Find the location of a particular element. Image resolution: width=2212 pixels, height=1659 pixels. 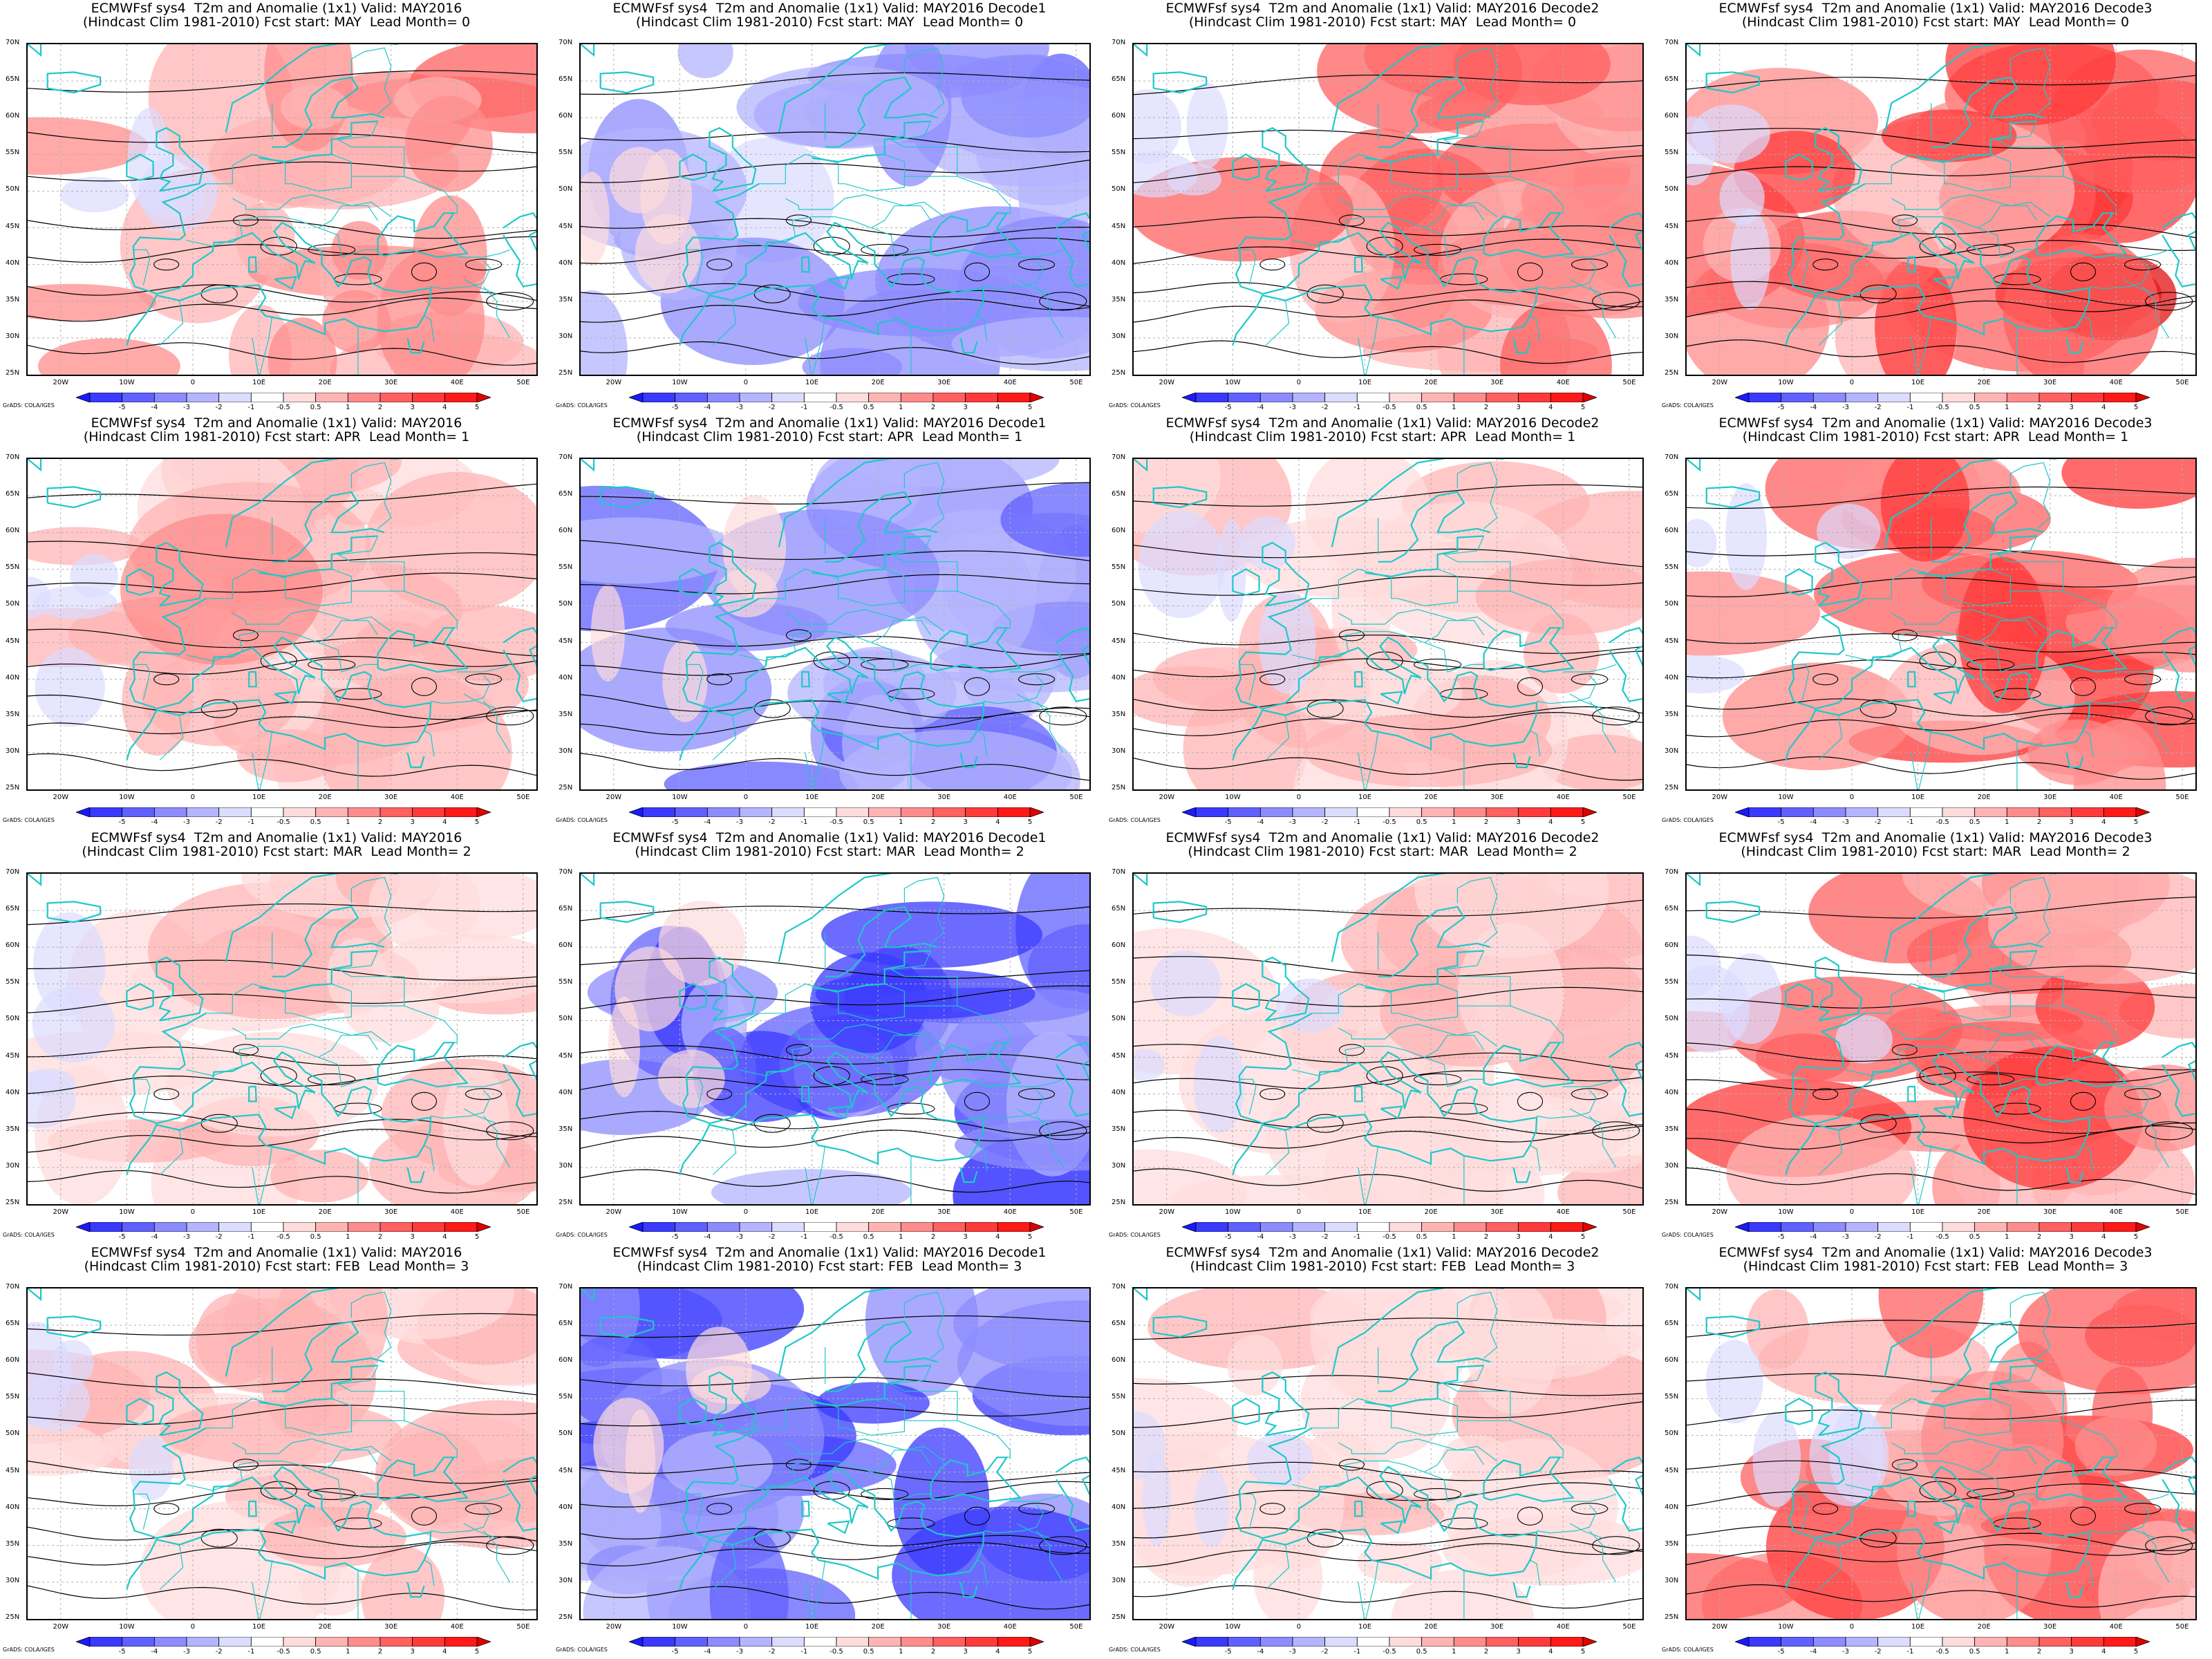

colorbar is located at coordinates (836, 1642).